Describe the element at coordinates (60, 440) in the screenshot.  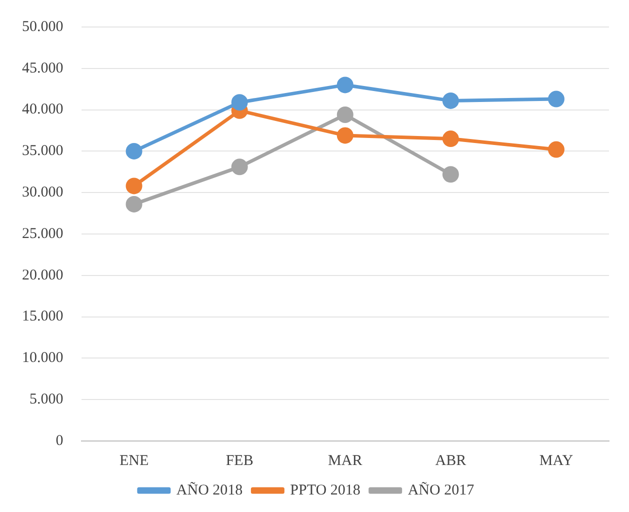
I see `y-tick-label: 0` at that location.